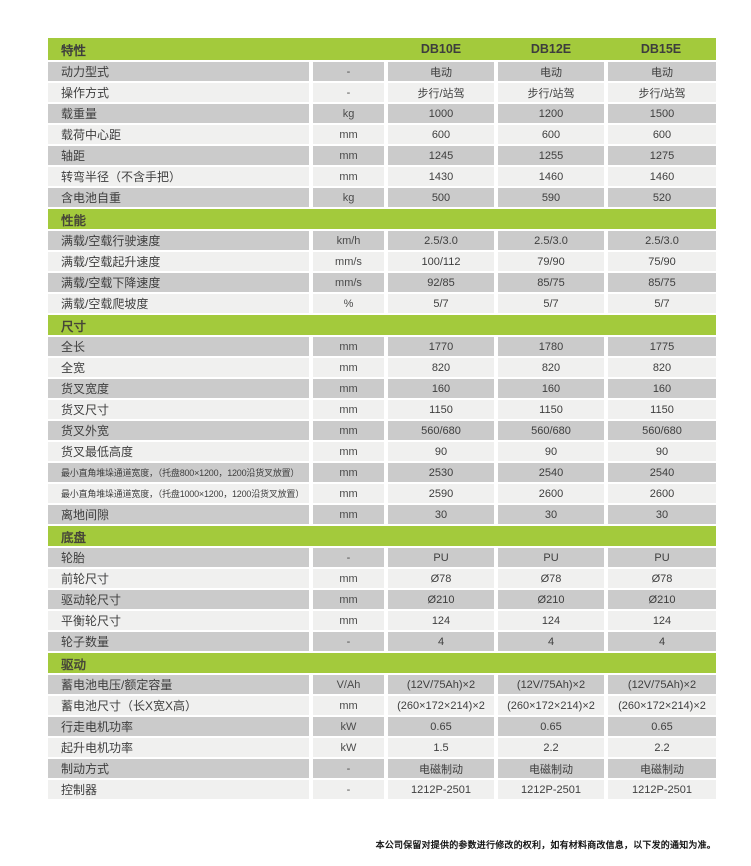  I want to click on table-header-row: 特性 DB10E DB12E DB15E, so click(382, 50).